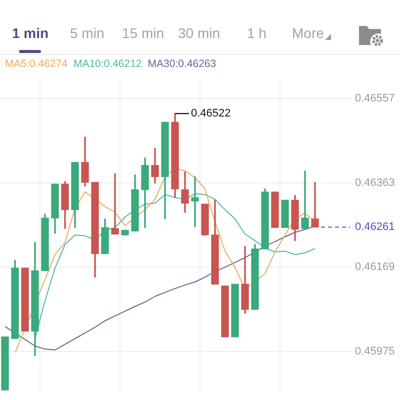 Image resolution: width=400 pixels, height=400 pixels. I want to click on text: MA10:0.46212, so click(107, 64).